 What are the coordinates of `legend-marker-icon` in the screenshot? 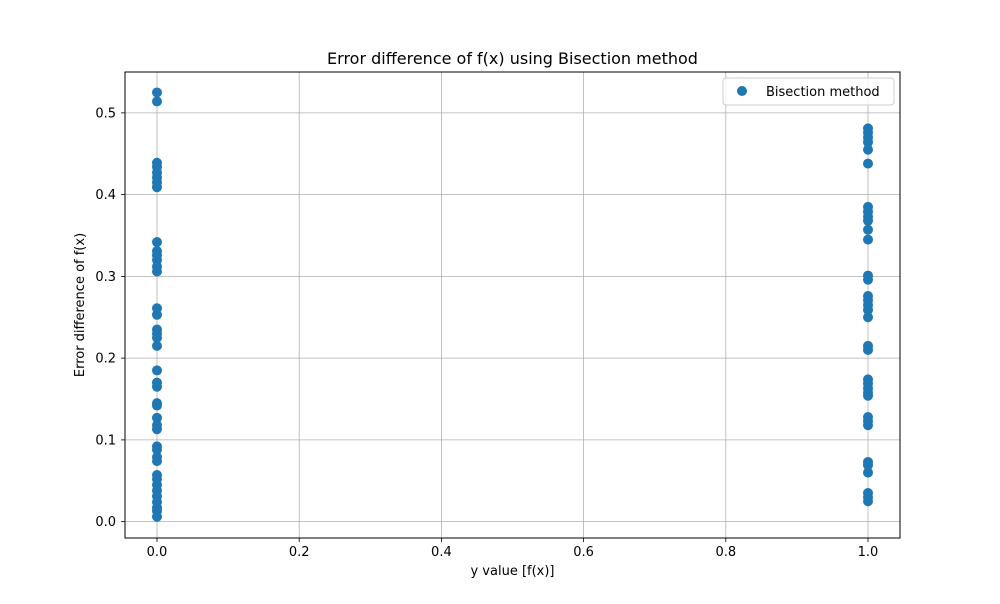 It's located at (742, 91).